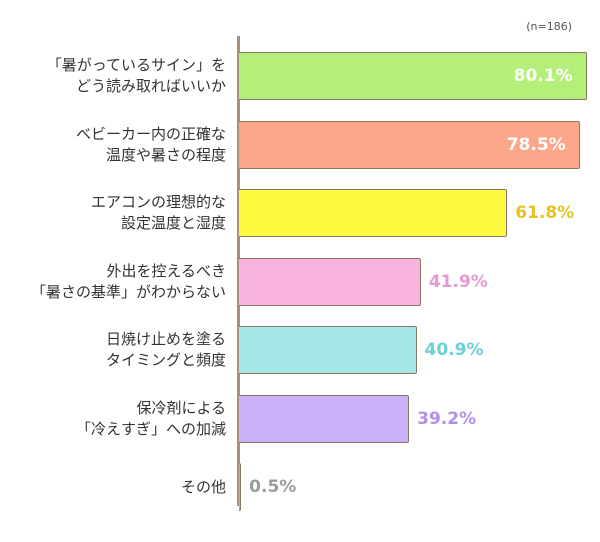  I want to click on category-label: 日焼け止めを塗る タイミングと頻度, so click(165, 349).